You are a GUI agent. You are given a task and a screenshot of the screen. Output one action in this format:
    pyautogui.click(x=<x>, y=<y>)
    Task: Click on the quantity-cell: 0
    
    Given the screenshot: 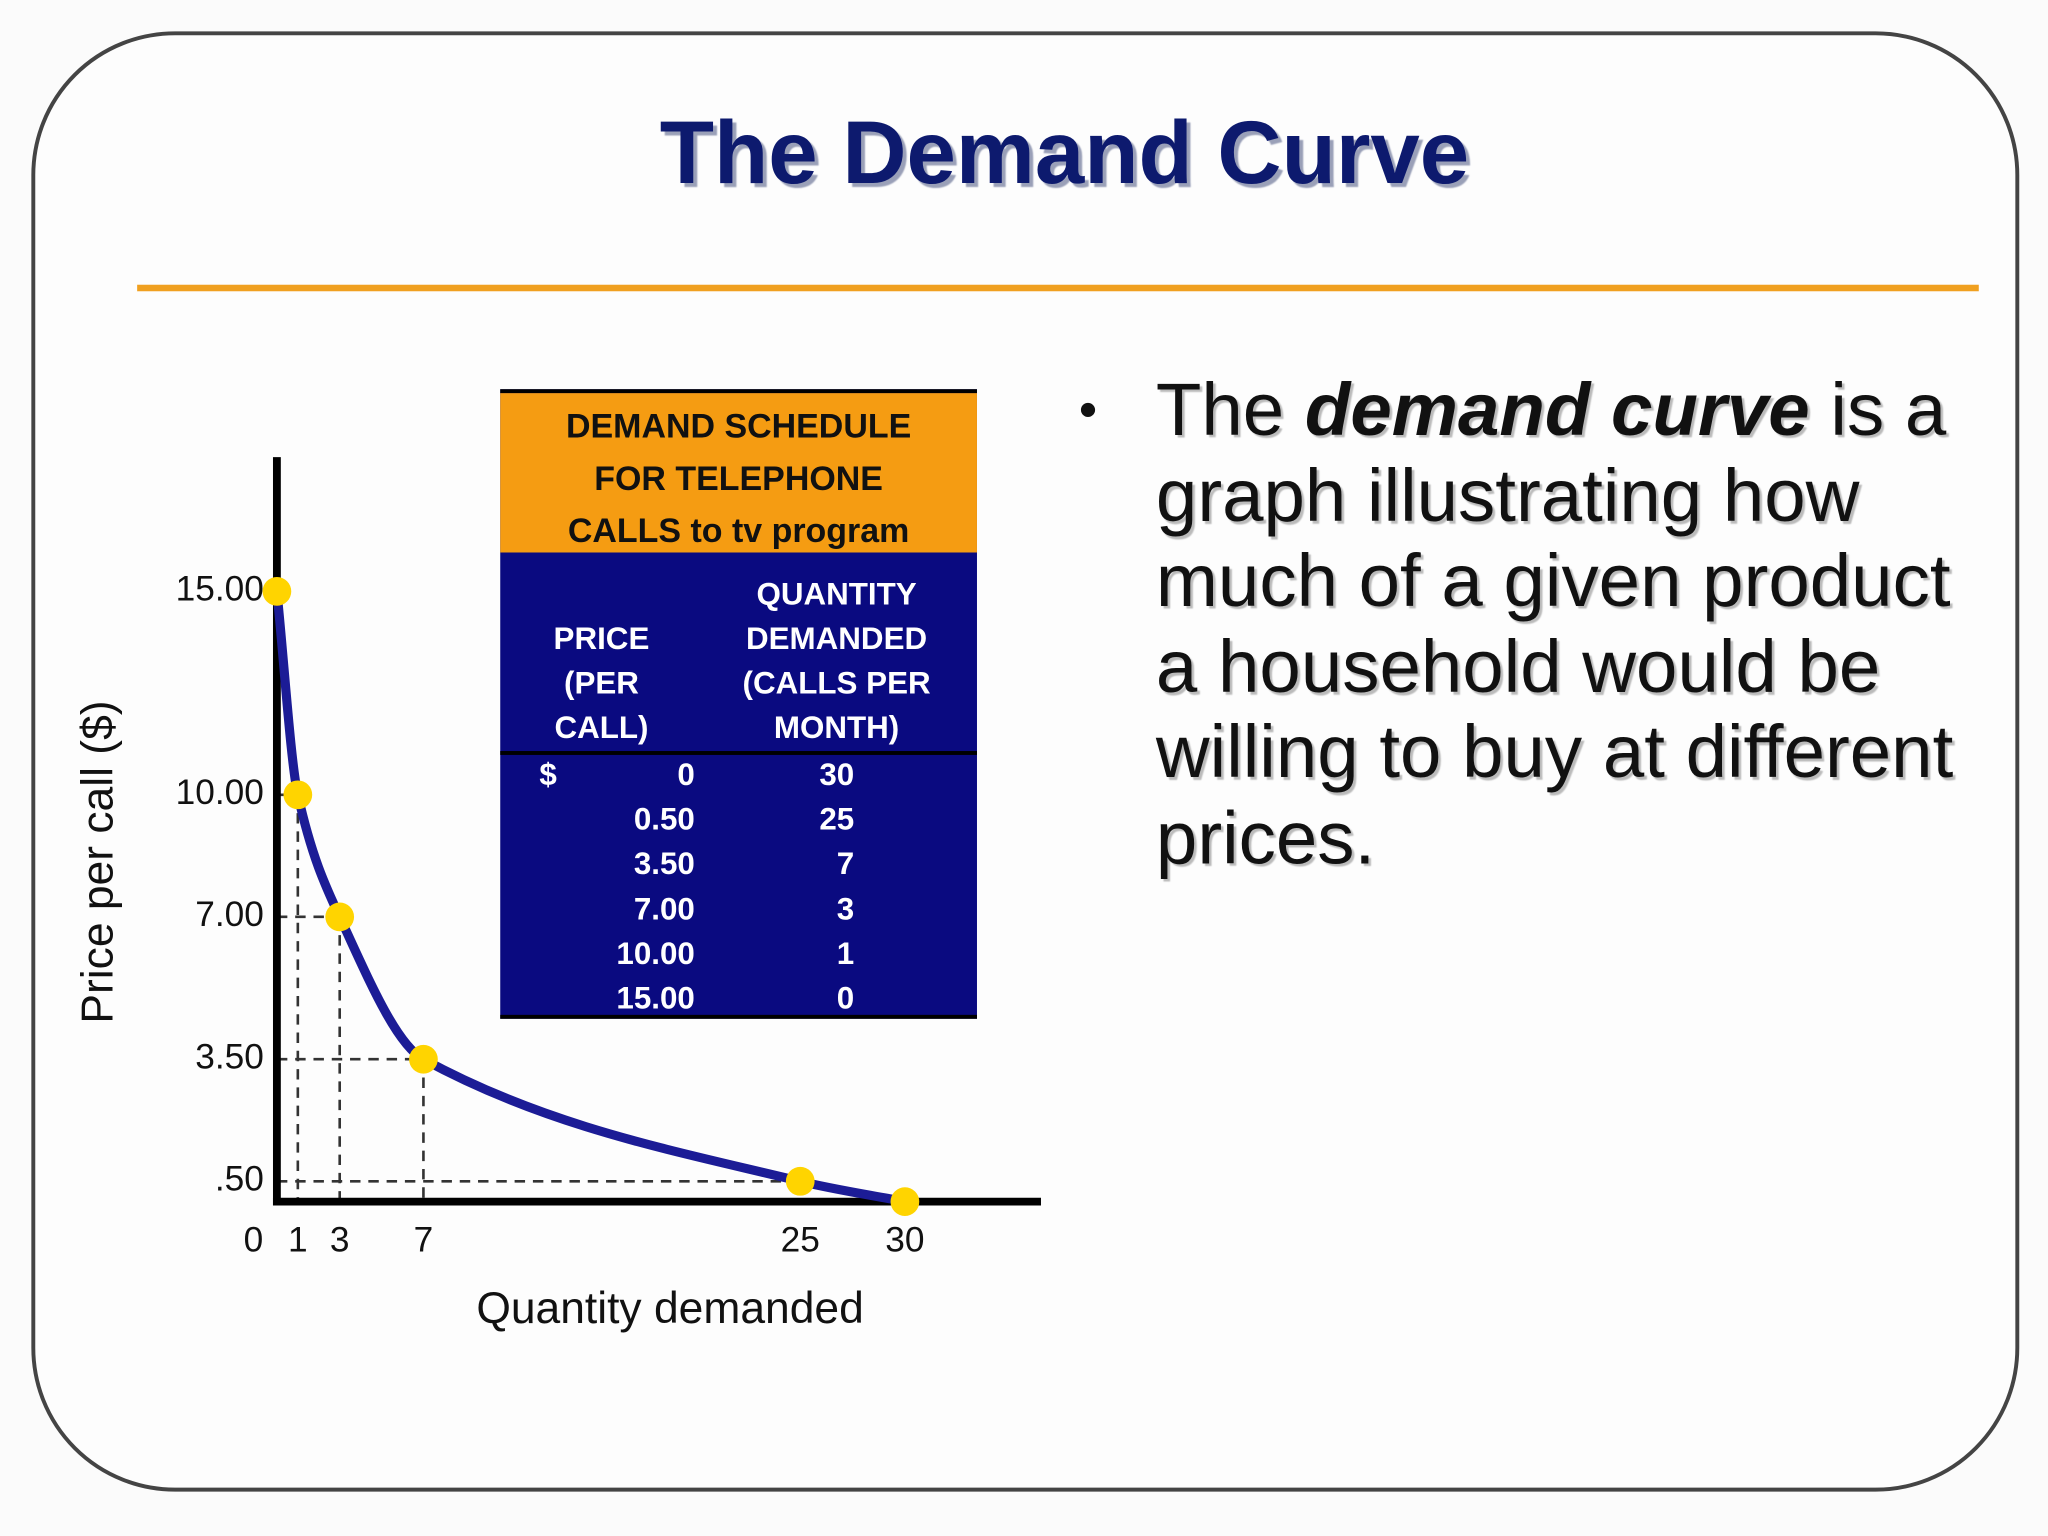 What is the action you would take?
    pyautogui.click(x=845, y=998)
    